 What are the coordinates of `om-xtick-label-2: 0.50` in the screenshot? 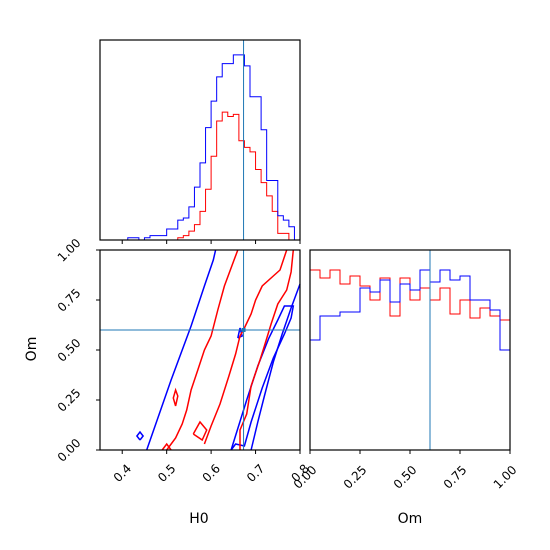 It's located at (405, 477).